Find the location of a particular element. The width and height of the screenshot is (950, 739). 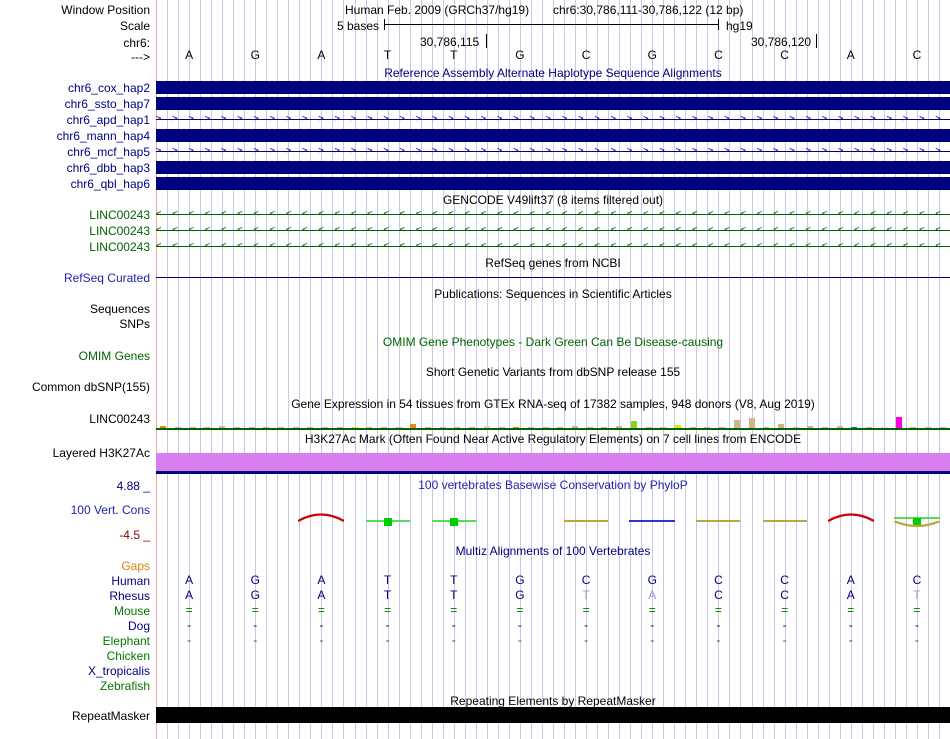

haplotype-label-chr6_dbb_hap3: chr6_dbb_hap3 is located at coordinates (108, 168).